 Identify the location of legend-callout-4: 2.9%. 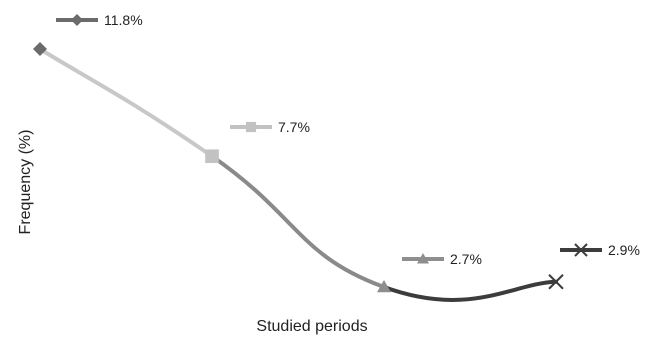
(600, 250).